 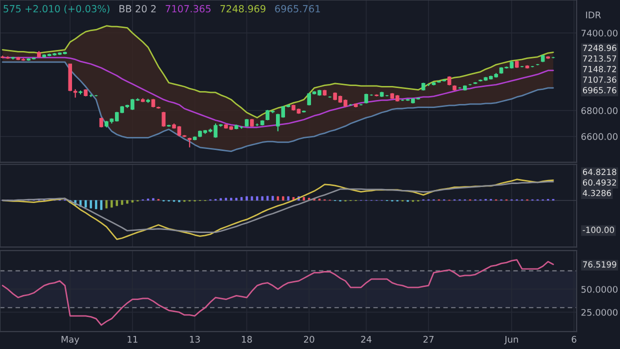 What do you see at coordinates (309, 339) in the screenshot?
I see `x-tick-label: 20` at bounding box center [309, 339].